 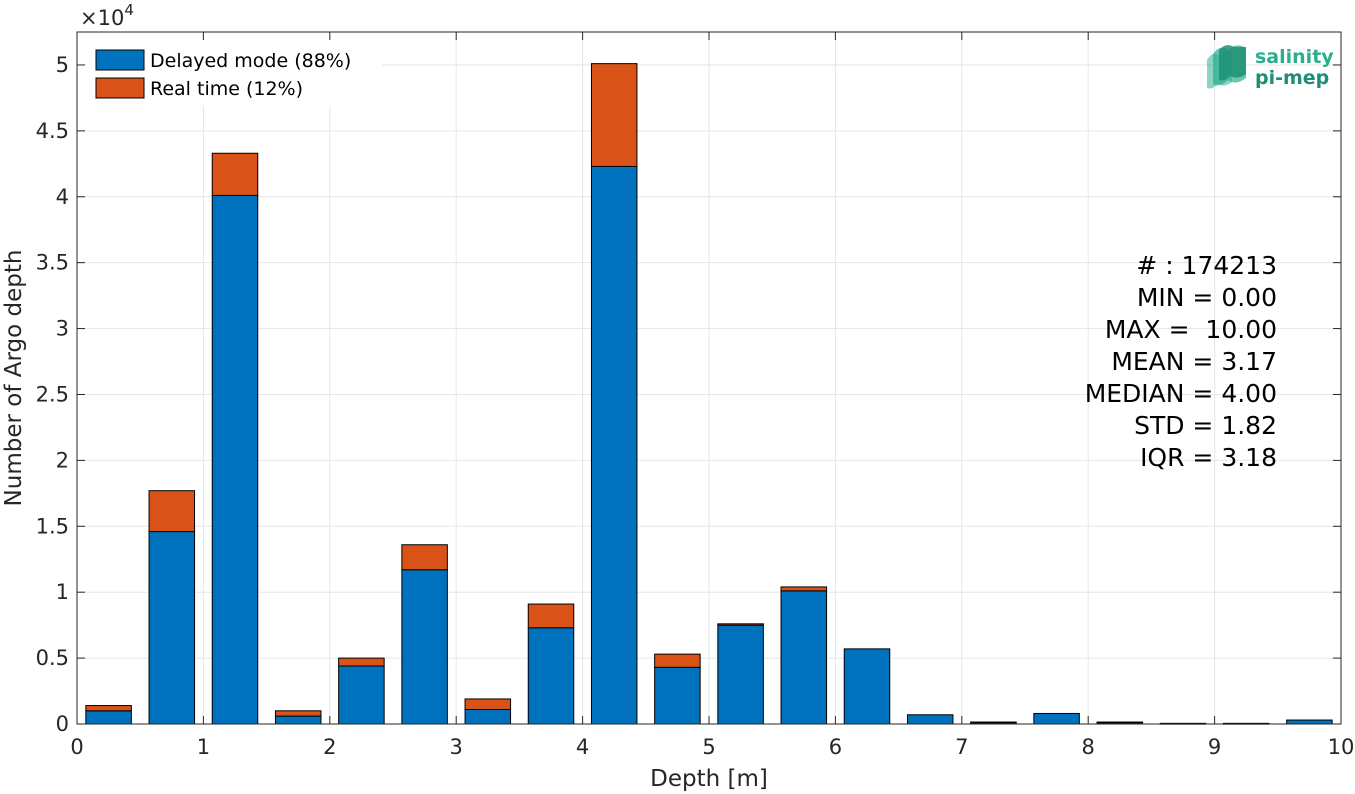 What do you see at coordinates (129, 10) in the screenshot?
I see `y-exponent-power: 4` at bounding box center [129, 10].